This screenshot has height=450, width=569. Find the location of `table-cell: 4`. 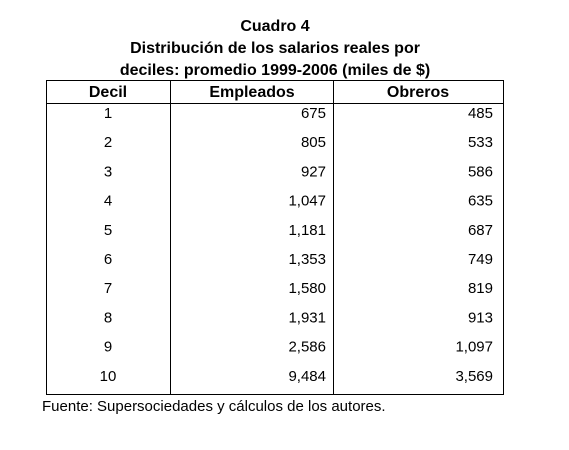

table-cell: 4 is located at coordinates (108, 201).